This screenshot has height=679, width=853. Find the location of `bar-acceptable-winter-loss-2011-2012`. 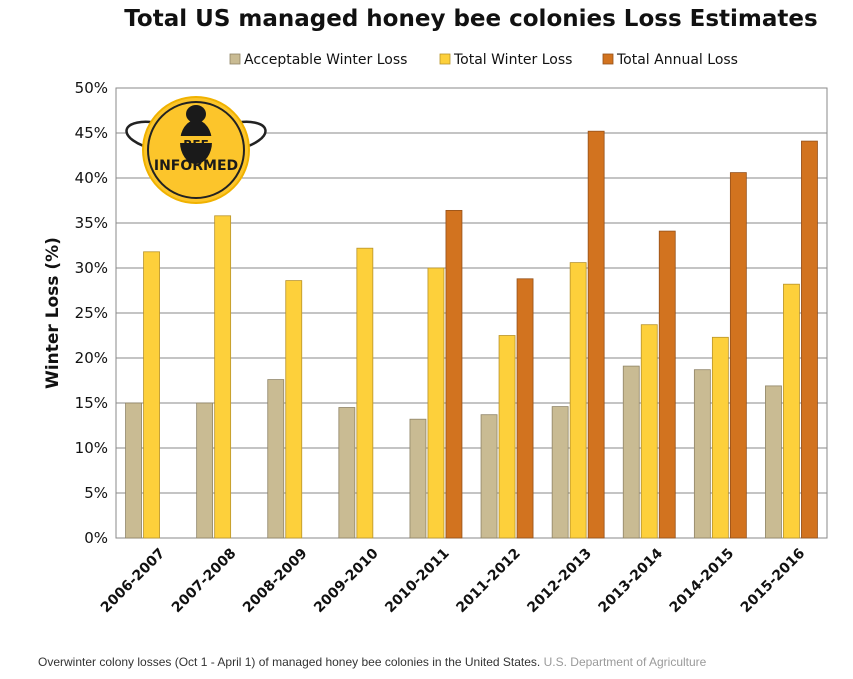

bar-acceptable-winter-loss-2011-2012 is located at coordinates (489, 476).